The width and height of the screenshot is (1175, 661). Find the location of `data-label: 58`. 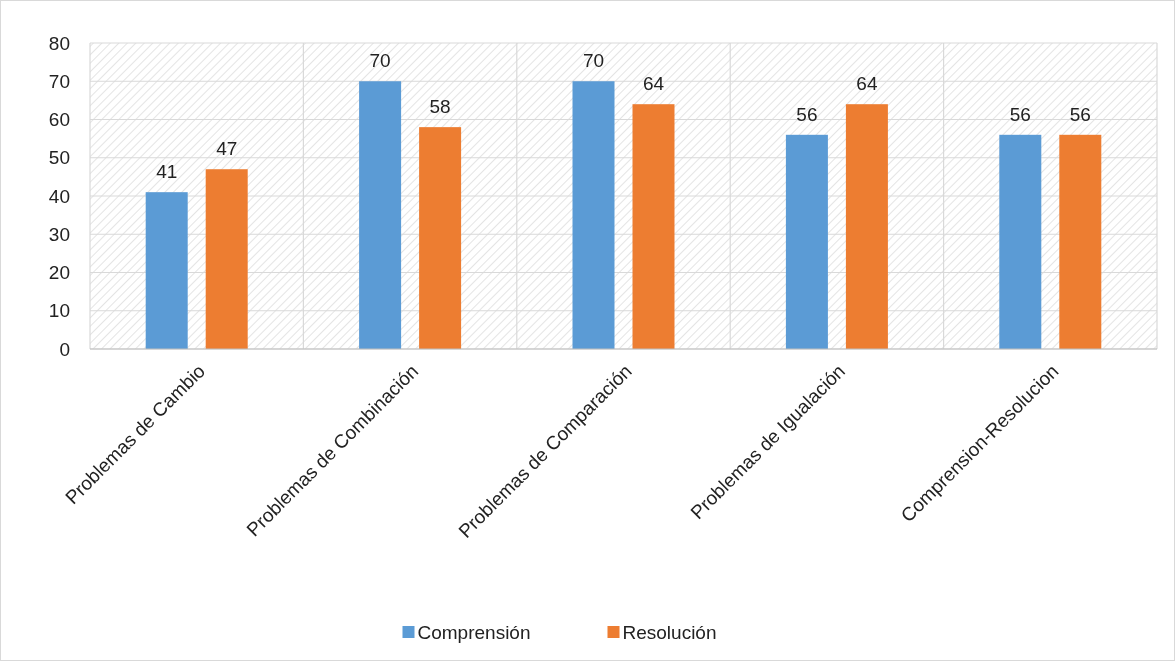

data-label: 58 is located at coordinates (440, 107).